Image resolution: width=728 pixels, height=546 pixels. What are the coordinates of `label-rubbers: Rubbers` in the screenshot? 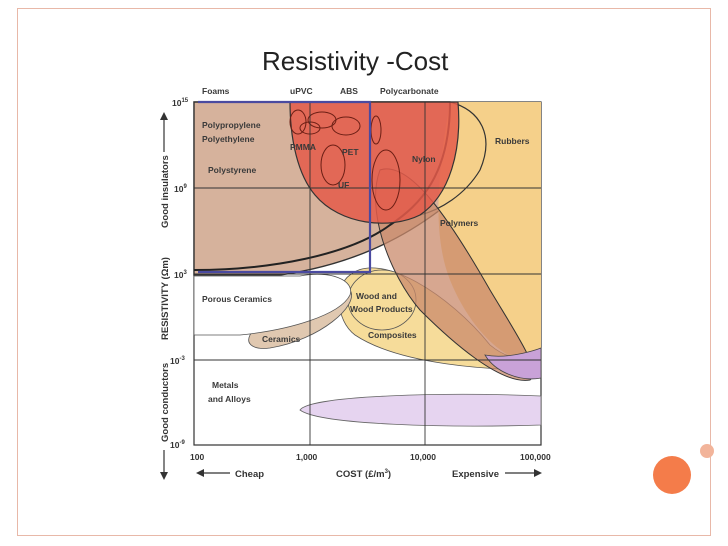 It's located at (512, 141).